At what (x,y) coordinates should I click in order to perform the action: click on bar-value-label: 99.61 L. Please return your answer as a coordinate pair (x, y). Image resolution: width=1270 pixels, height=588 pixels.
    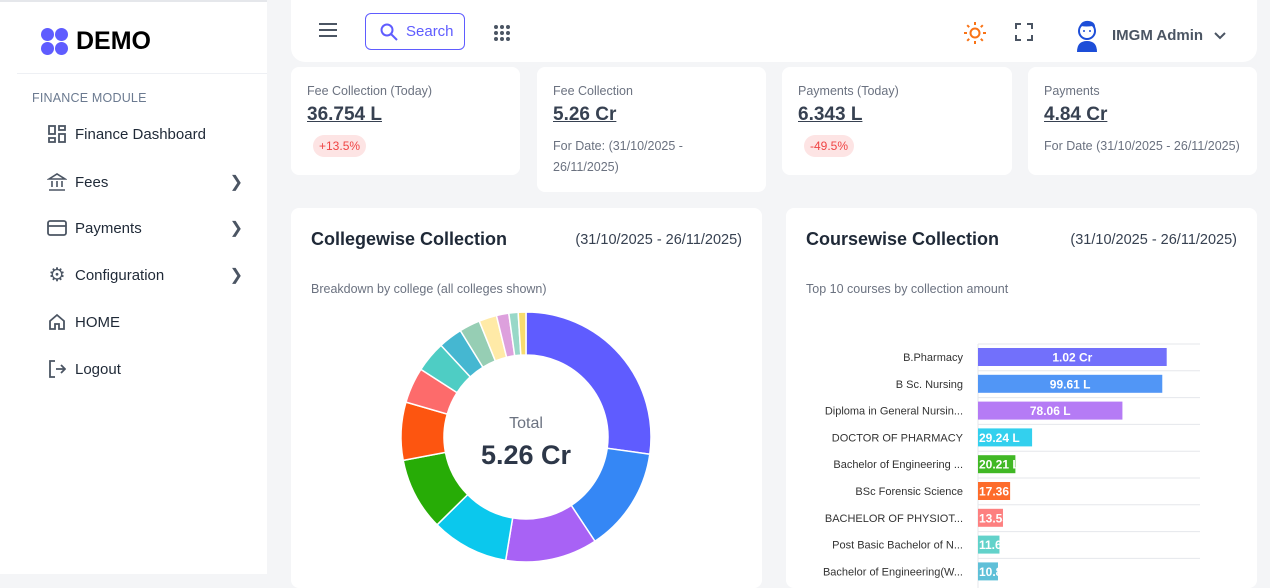
    Looking at the image, I should click on (1070, 384).